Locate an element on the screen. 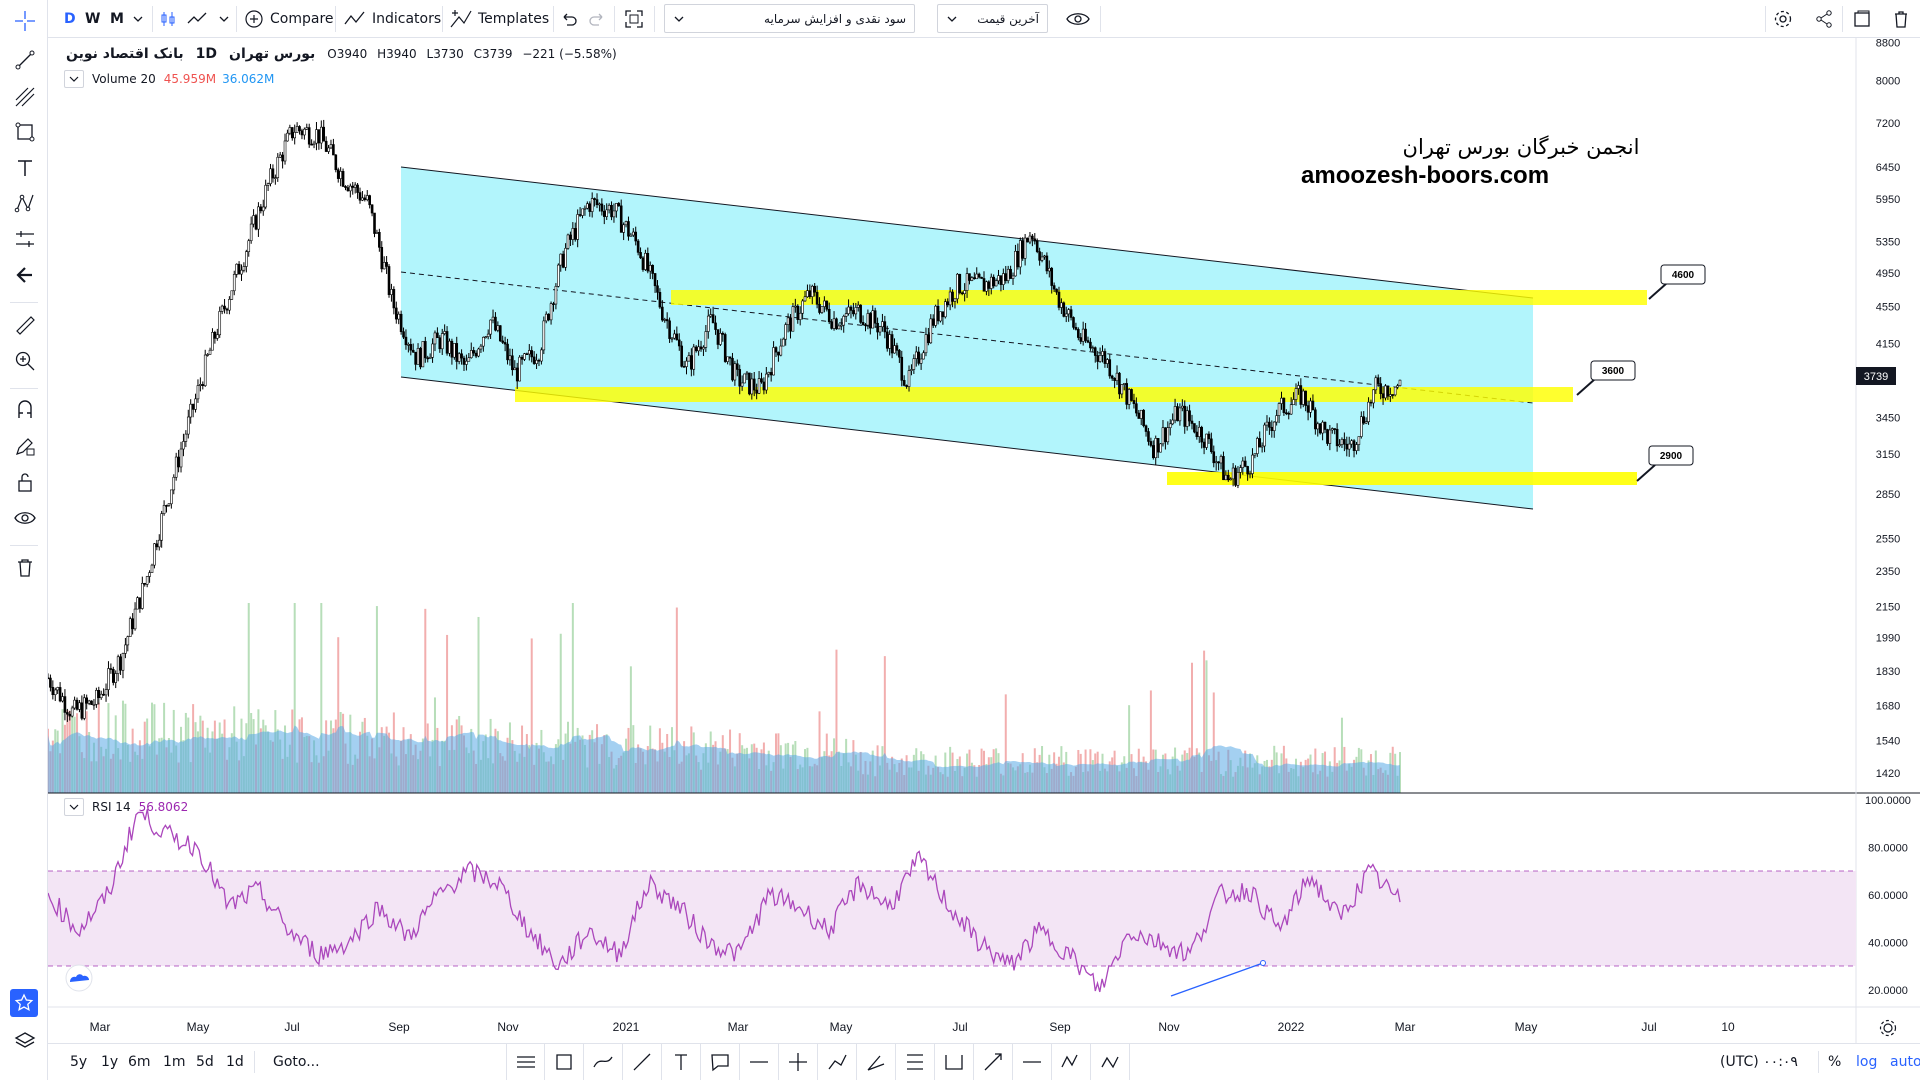 The width and height of the screenshot is (1920, 1080). extended-line-icon is located at coordinates (1032, 1062).